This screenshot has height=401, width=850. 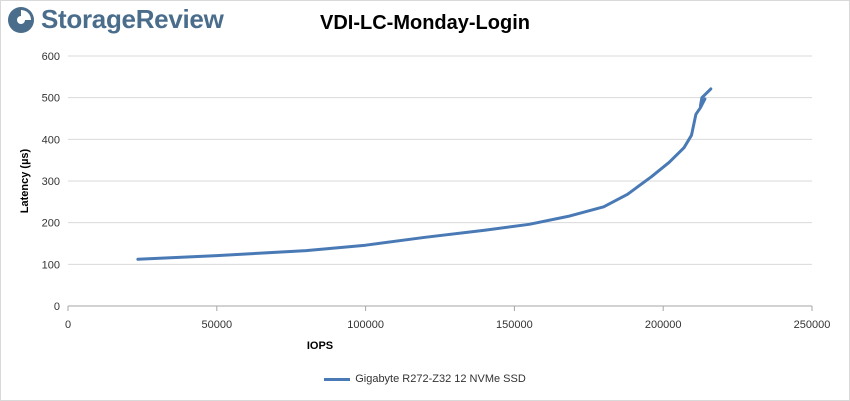 I want to click on x-tick-label: 200000, so click(x=663, y=325).